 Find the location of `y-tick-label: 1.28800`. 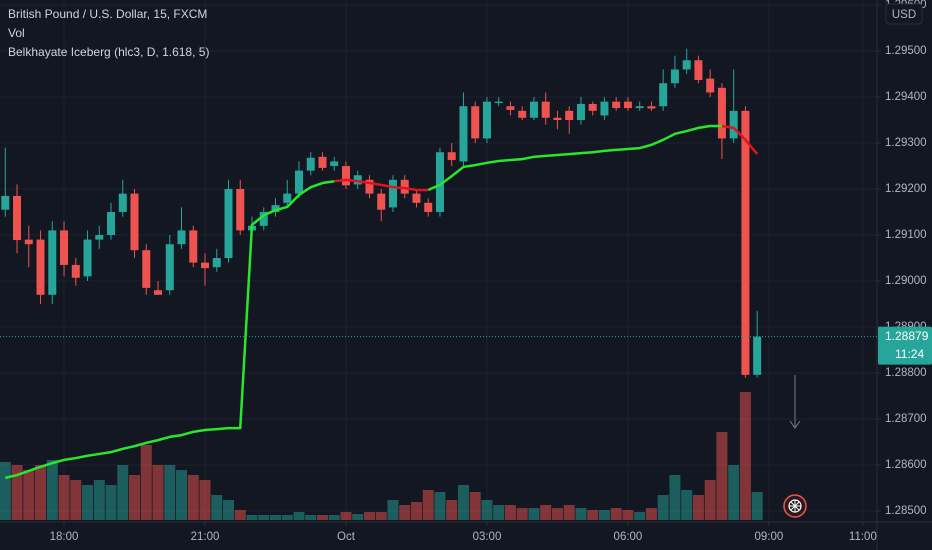

y-tick-label: 1.28800 is located at coordinates (906, 373).